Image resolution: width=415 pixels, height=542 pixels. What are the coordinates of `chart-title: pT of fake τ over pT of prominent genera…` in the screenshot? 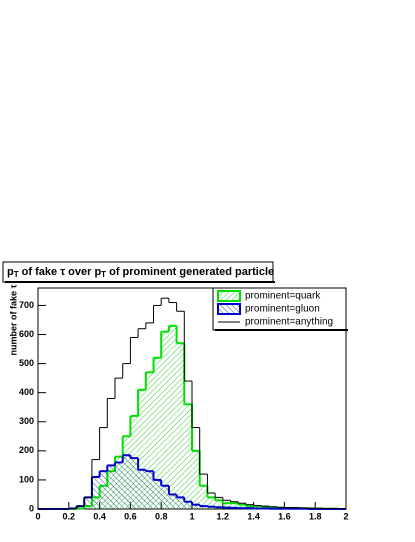 It's located at (140, 272).